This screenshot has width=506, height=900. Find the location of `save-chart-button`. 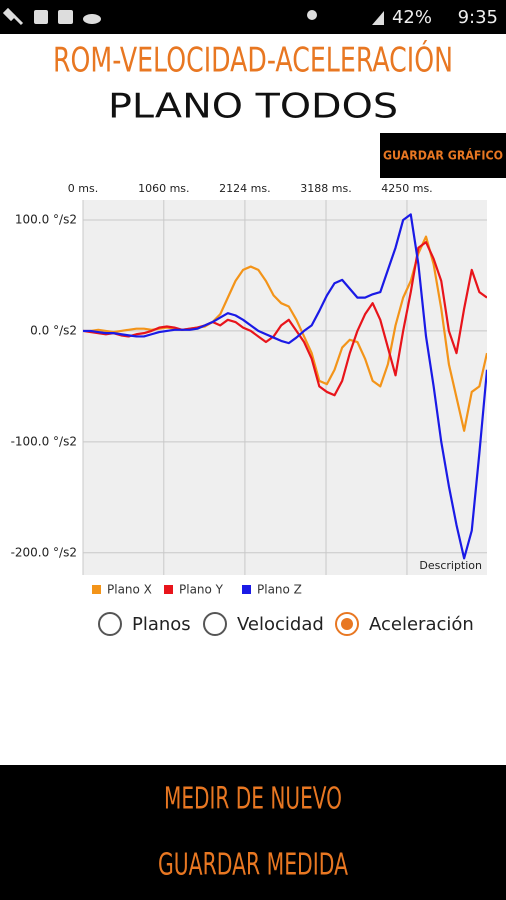

save-chart-button is located at coordinates (443, 155).